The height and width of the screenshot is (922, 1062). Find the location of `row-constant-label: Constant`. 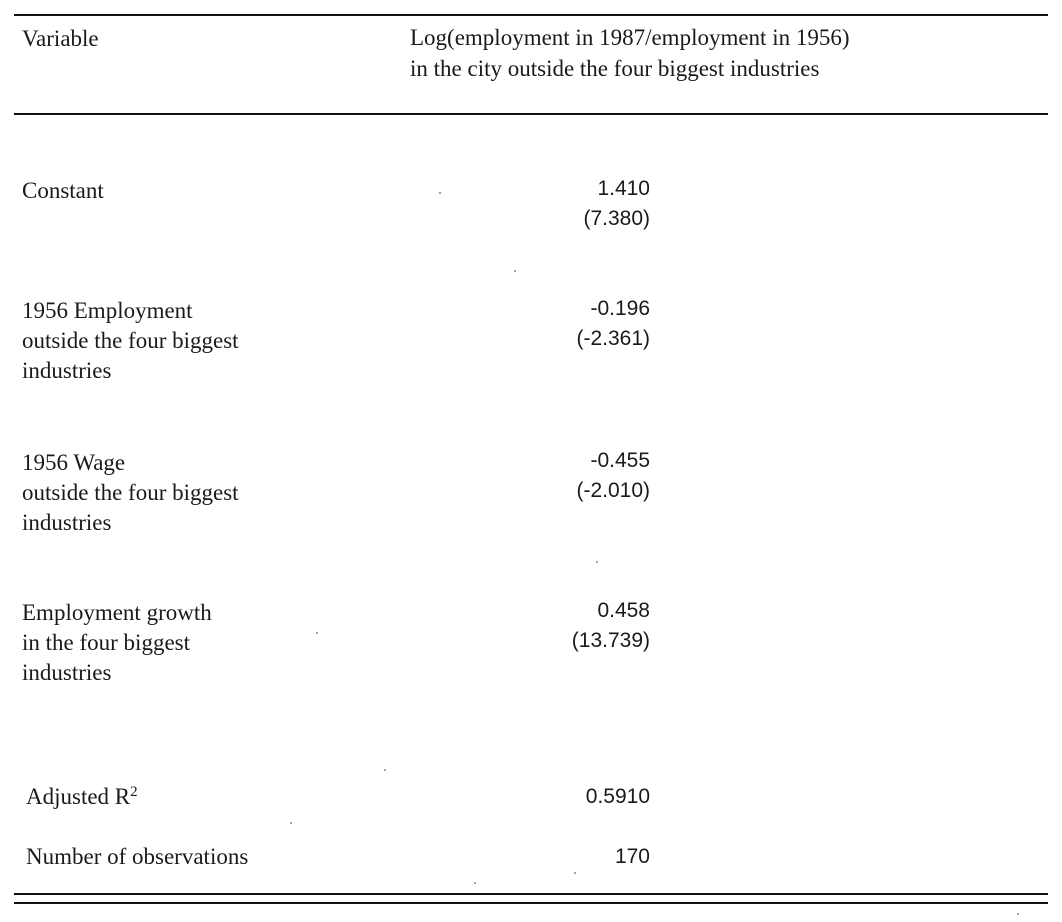

row-constant-label: Constant is located at coordinates (63, 191).